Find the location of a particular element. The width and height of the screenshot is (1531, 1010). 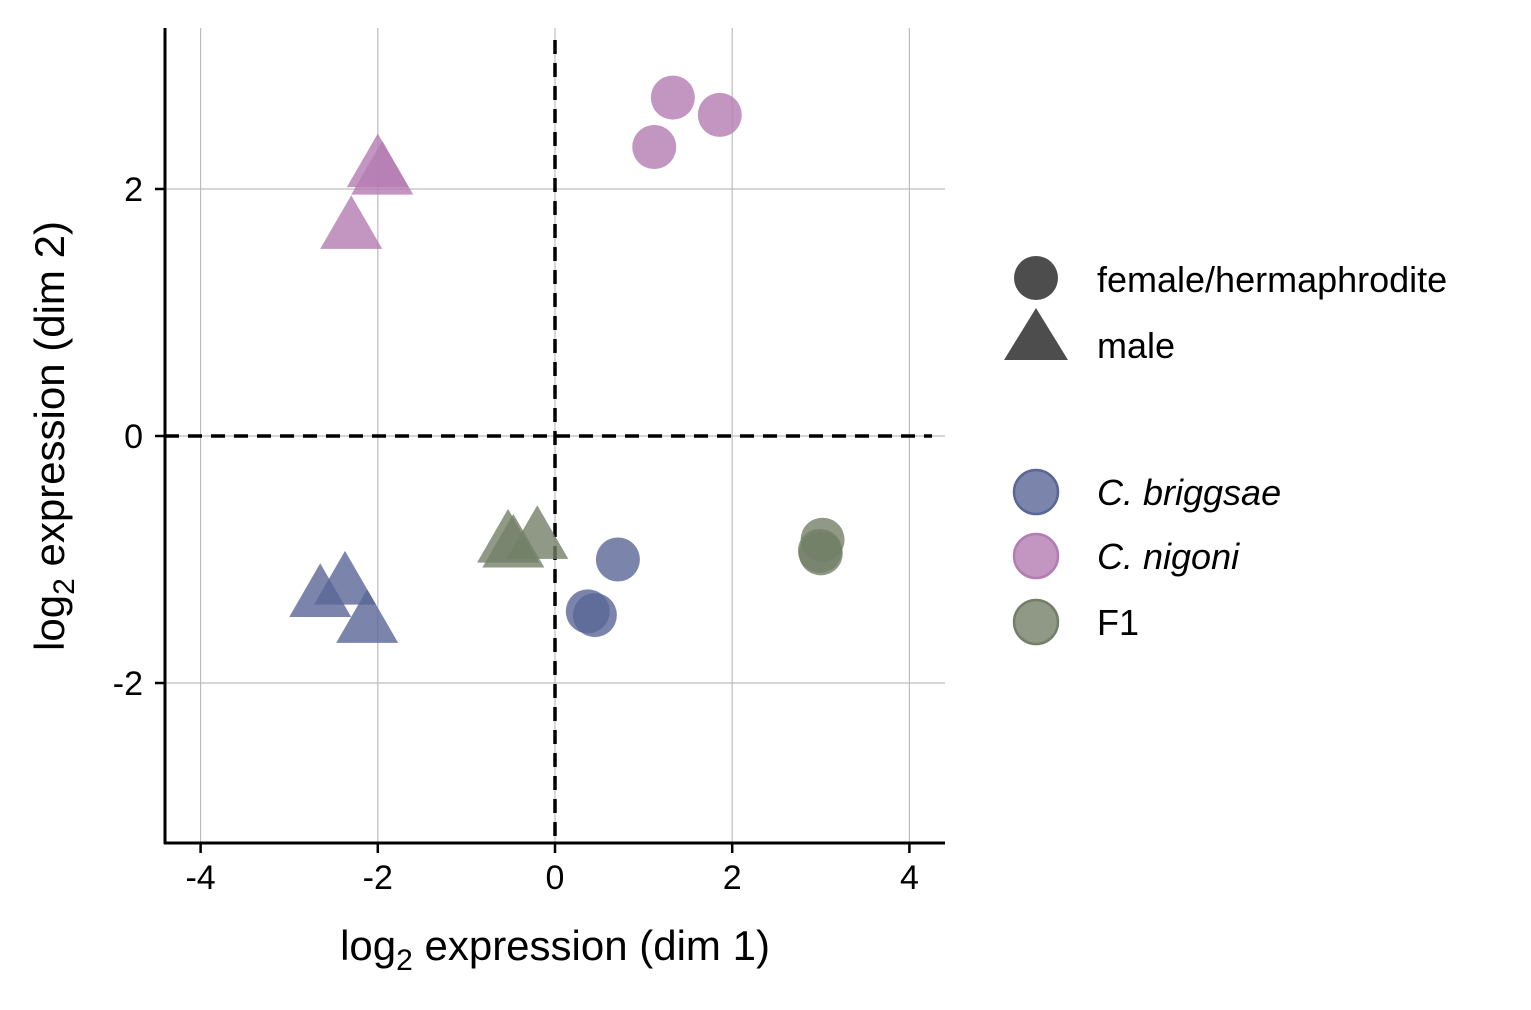

y-axis-title-subscript: 2 is located at coordinates (64, 586).